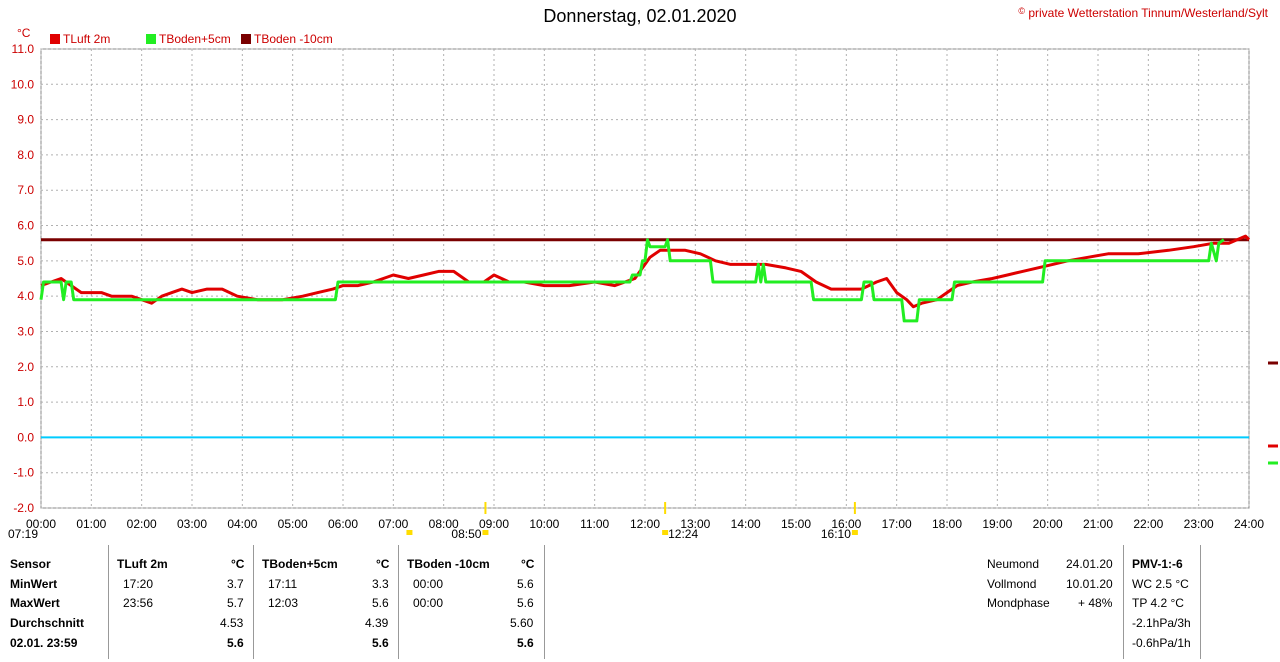 This screenshot has height=662, width=1280. What do you see at coordinates (30, 564) in the screenshot?
I see `sensor-header: Sensor` at bounding box center [30, 564].